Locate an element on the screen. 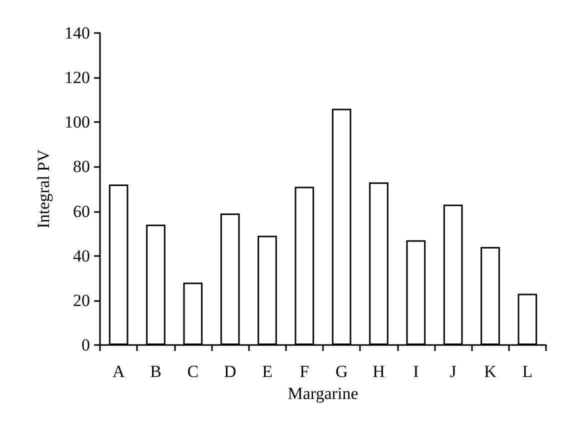 The height and width of the screenshot is (433, 564). y-tick-label: 60 is located at coordinates (81, 211).